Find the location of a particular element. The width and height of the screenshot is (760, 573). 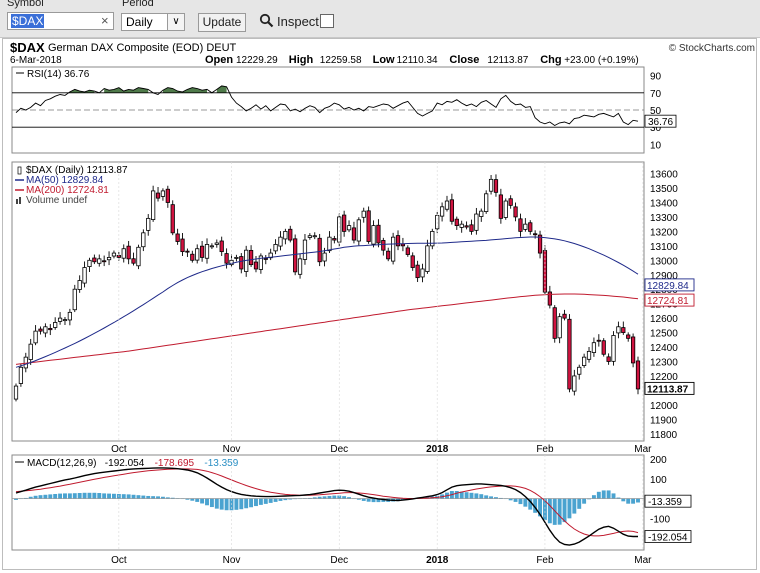

ohlc-value: +23.00 (+0.19%) is located at coordinates (601, 60).